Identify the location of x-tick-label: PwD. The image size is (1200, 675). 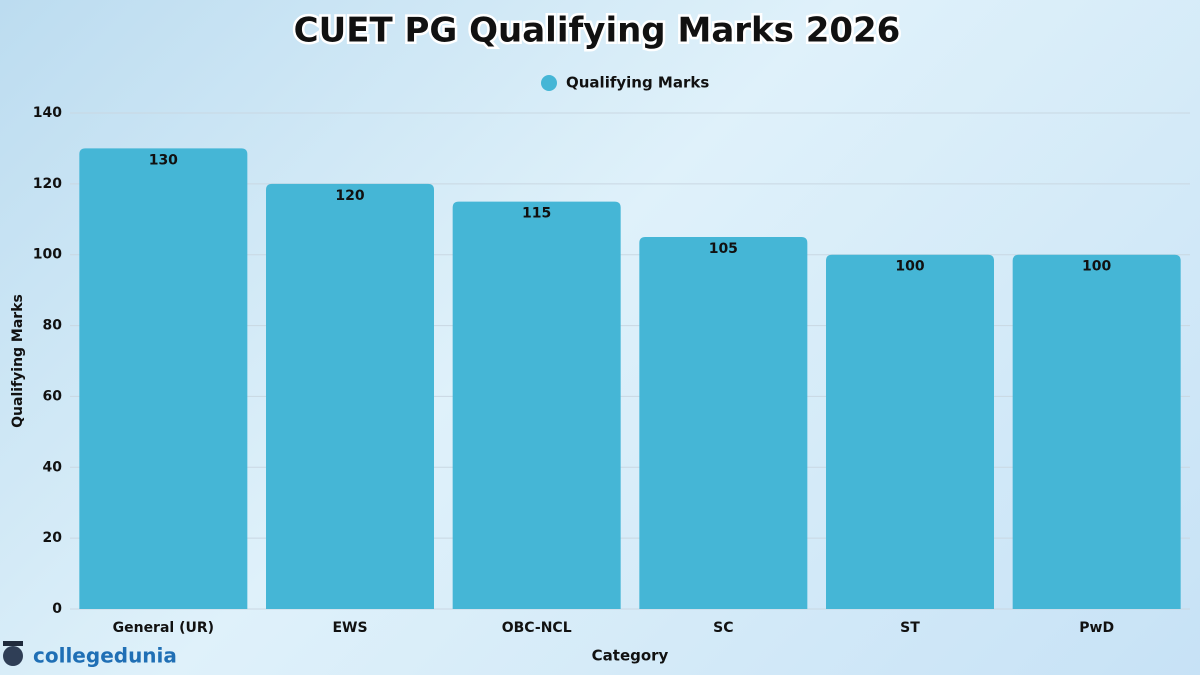
(1096, 628).